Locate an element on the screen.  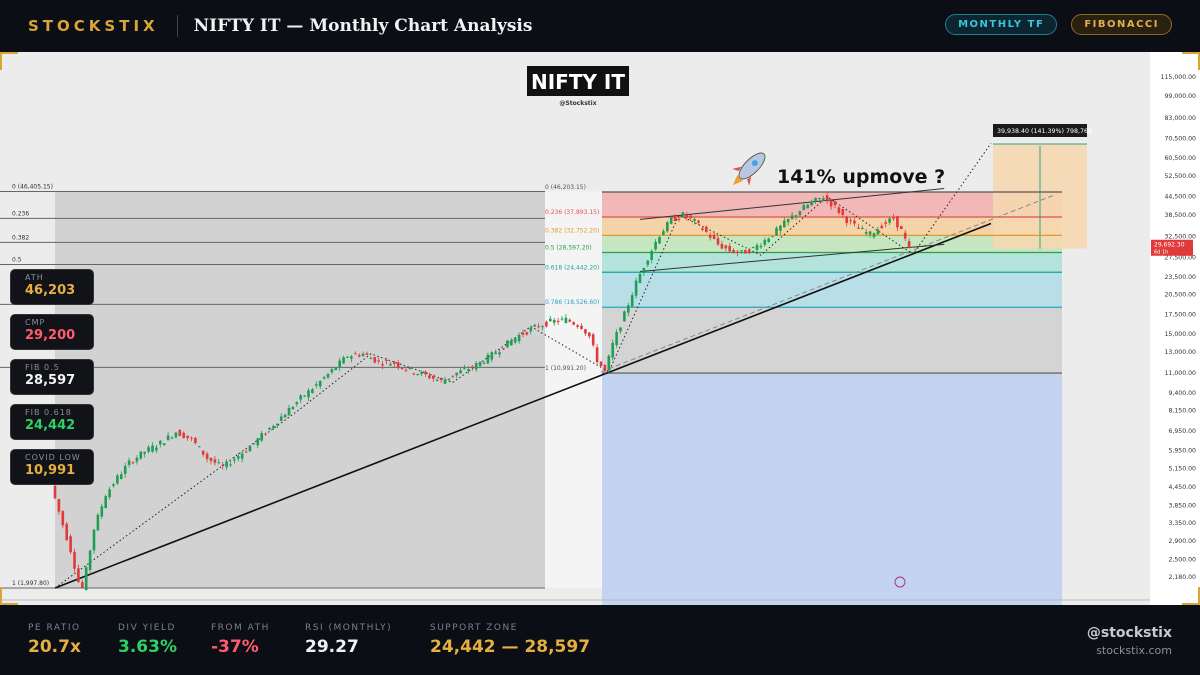
fib-label-right: 0 (46,203.15) is located at coordinates (565, 187).